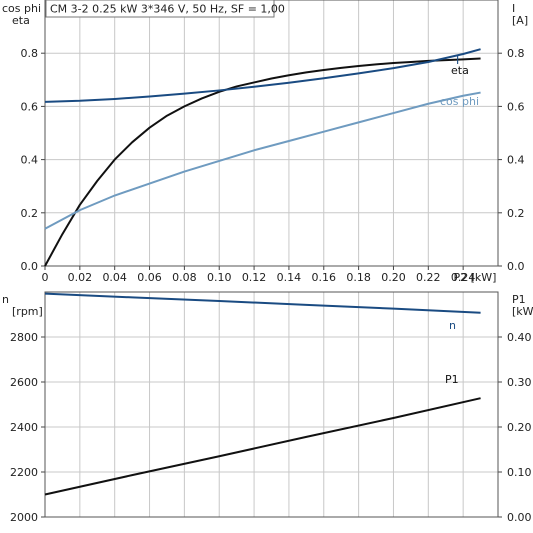 This screenshot has height=533, width=533. I want to click on top-x-axis-label: P2 [kW], so click(475, 277).